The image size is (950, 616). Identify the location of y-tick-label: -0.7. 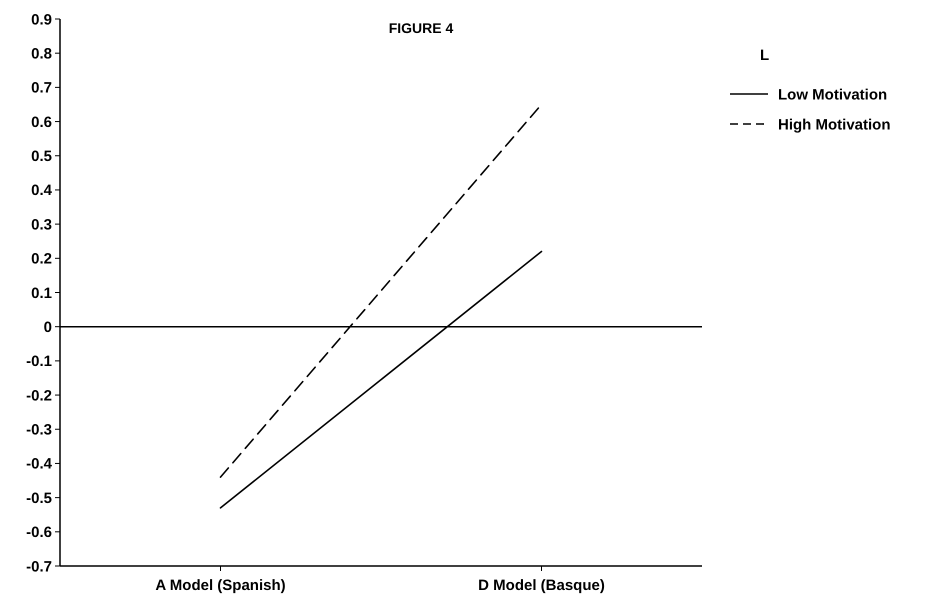
(39, 567).